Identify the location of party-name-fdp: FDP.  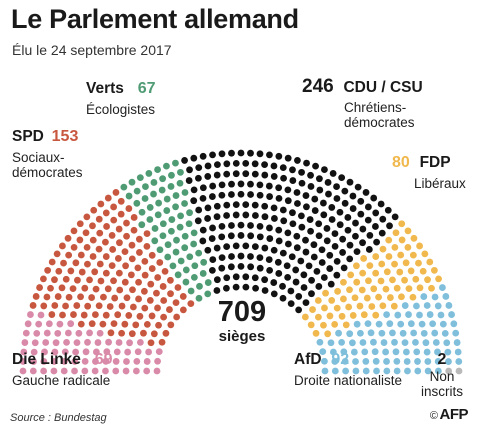
(435, 162).